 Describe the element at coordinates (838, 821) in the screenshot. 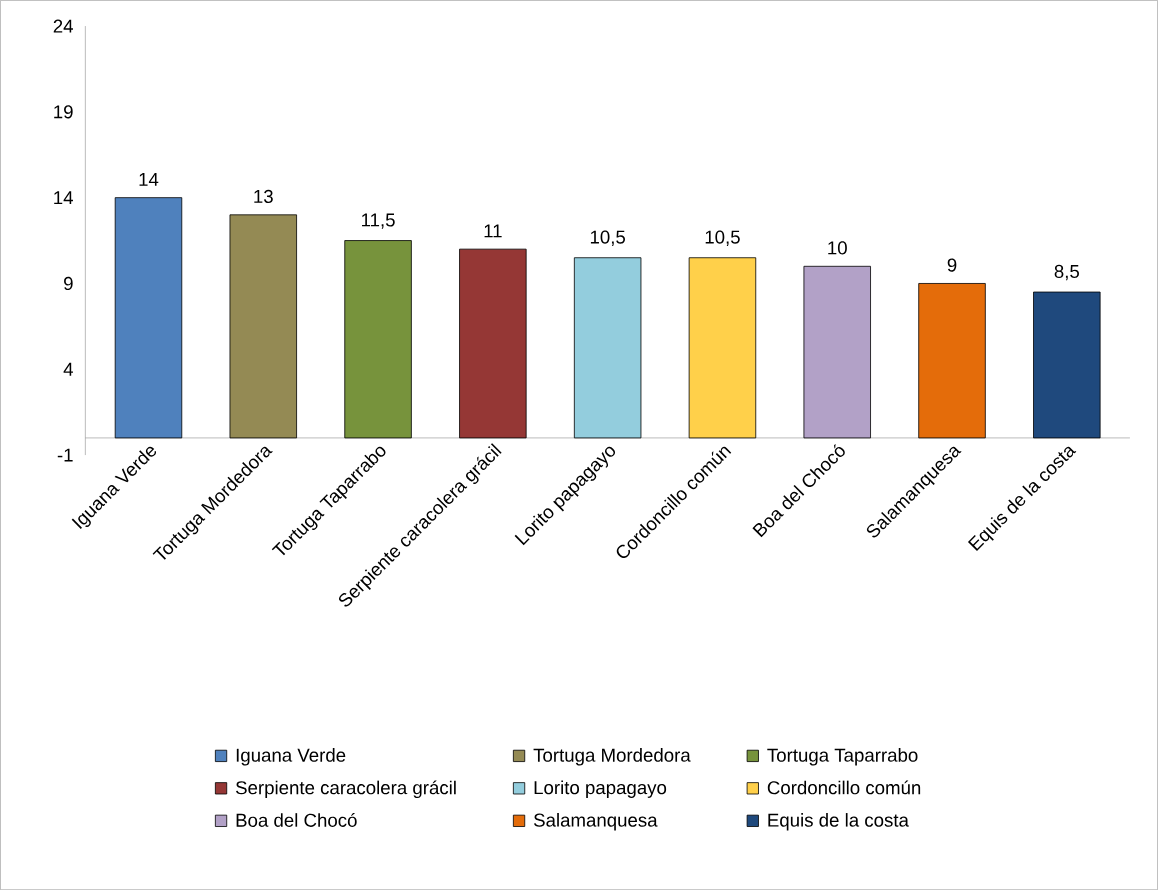

I see `legend-label: Equis de la costa` at that location.